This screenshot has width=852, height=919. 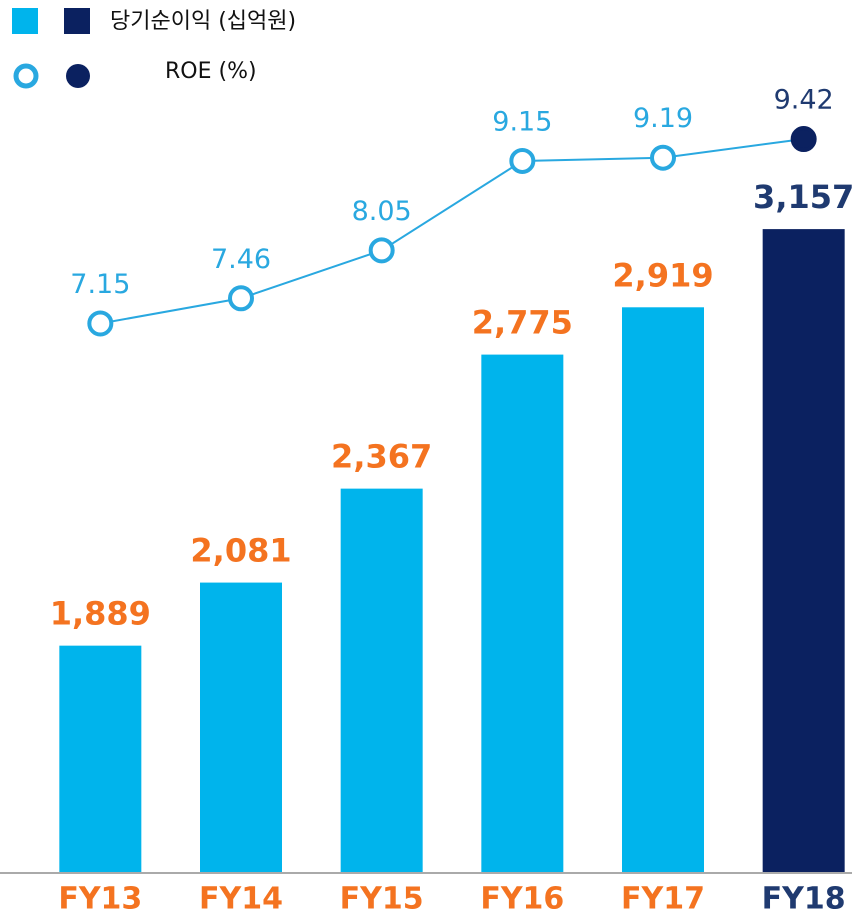 What do you see at coordinates (240, 551) in the screenshot?
I see `bar-value-label: 2,081` at bounding box center [240, 551].